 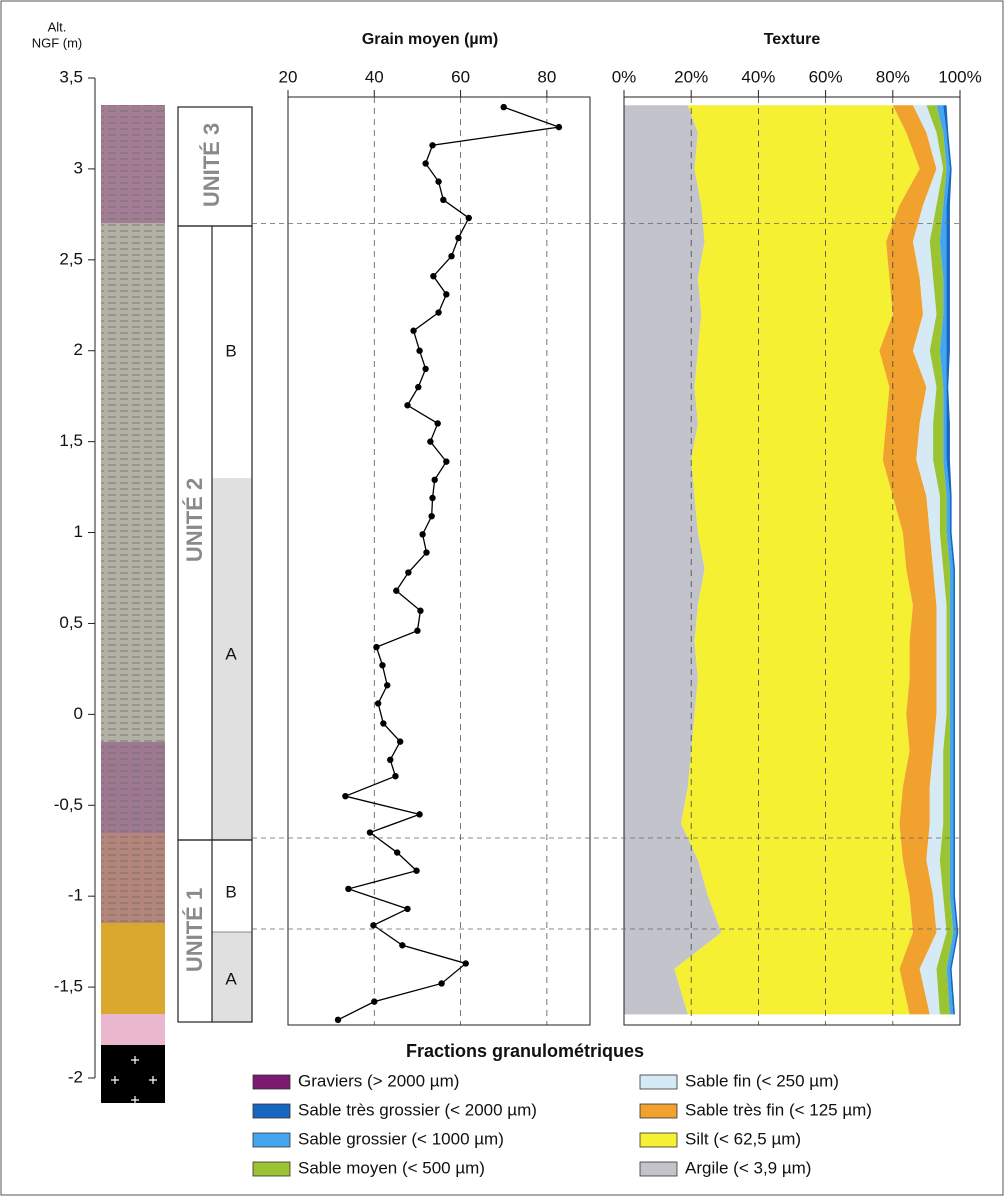 I want to click on y-tick-label: -0,5, so click(x=68, y=804).